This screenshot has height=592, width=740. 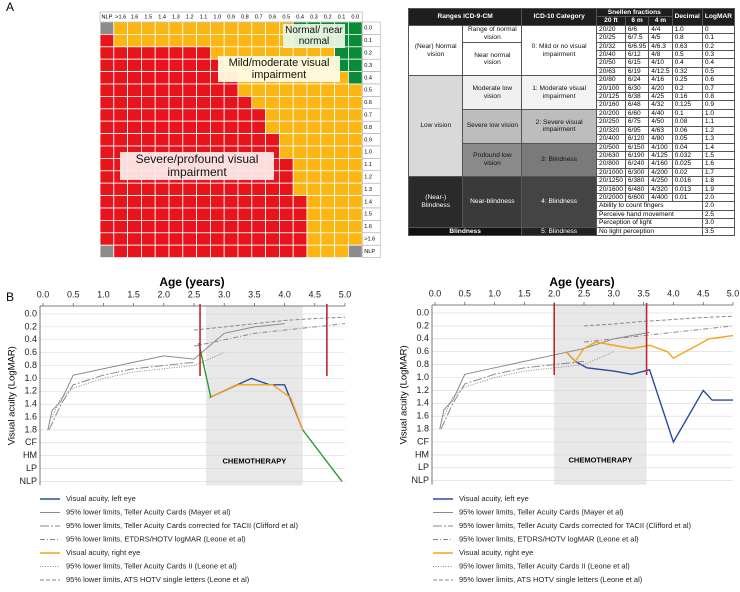 What do you see at coordinates (660, 63) in the screenshot?
I see `table-cell: 4/10` at bounding box center [660, 63].